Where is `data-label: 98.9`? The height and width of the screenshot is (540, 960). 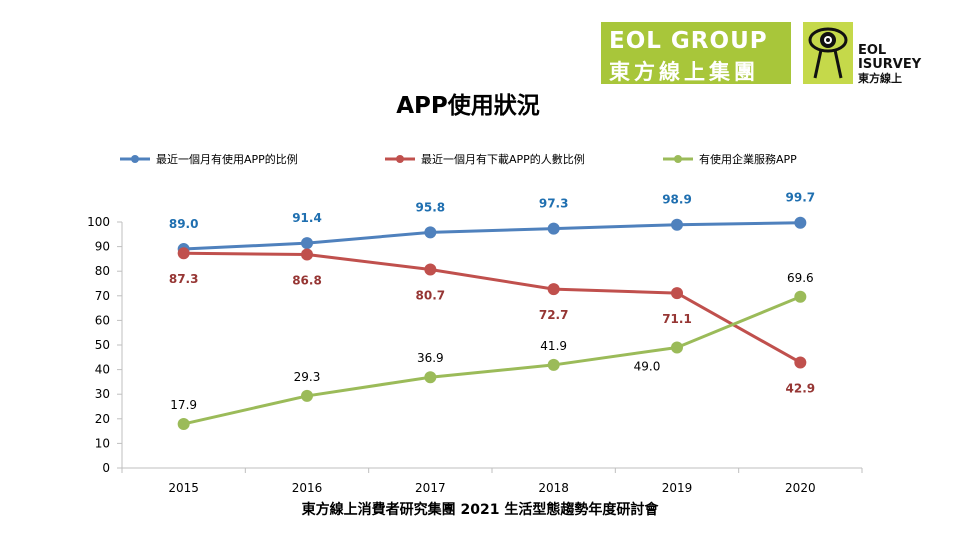
data-label: 98.9 is located at coordinates (677, 200).